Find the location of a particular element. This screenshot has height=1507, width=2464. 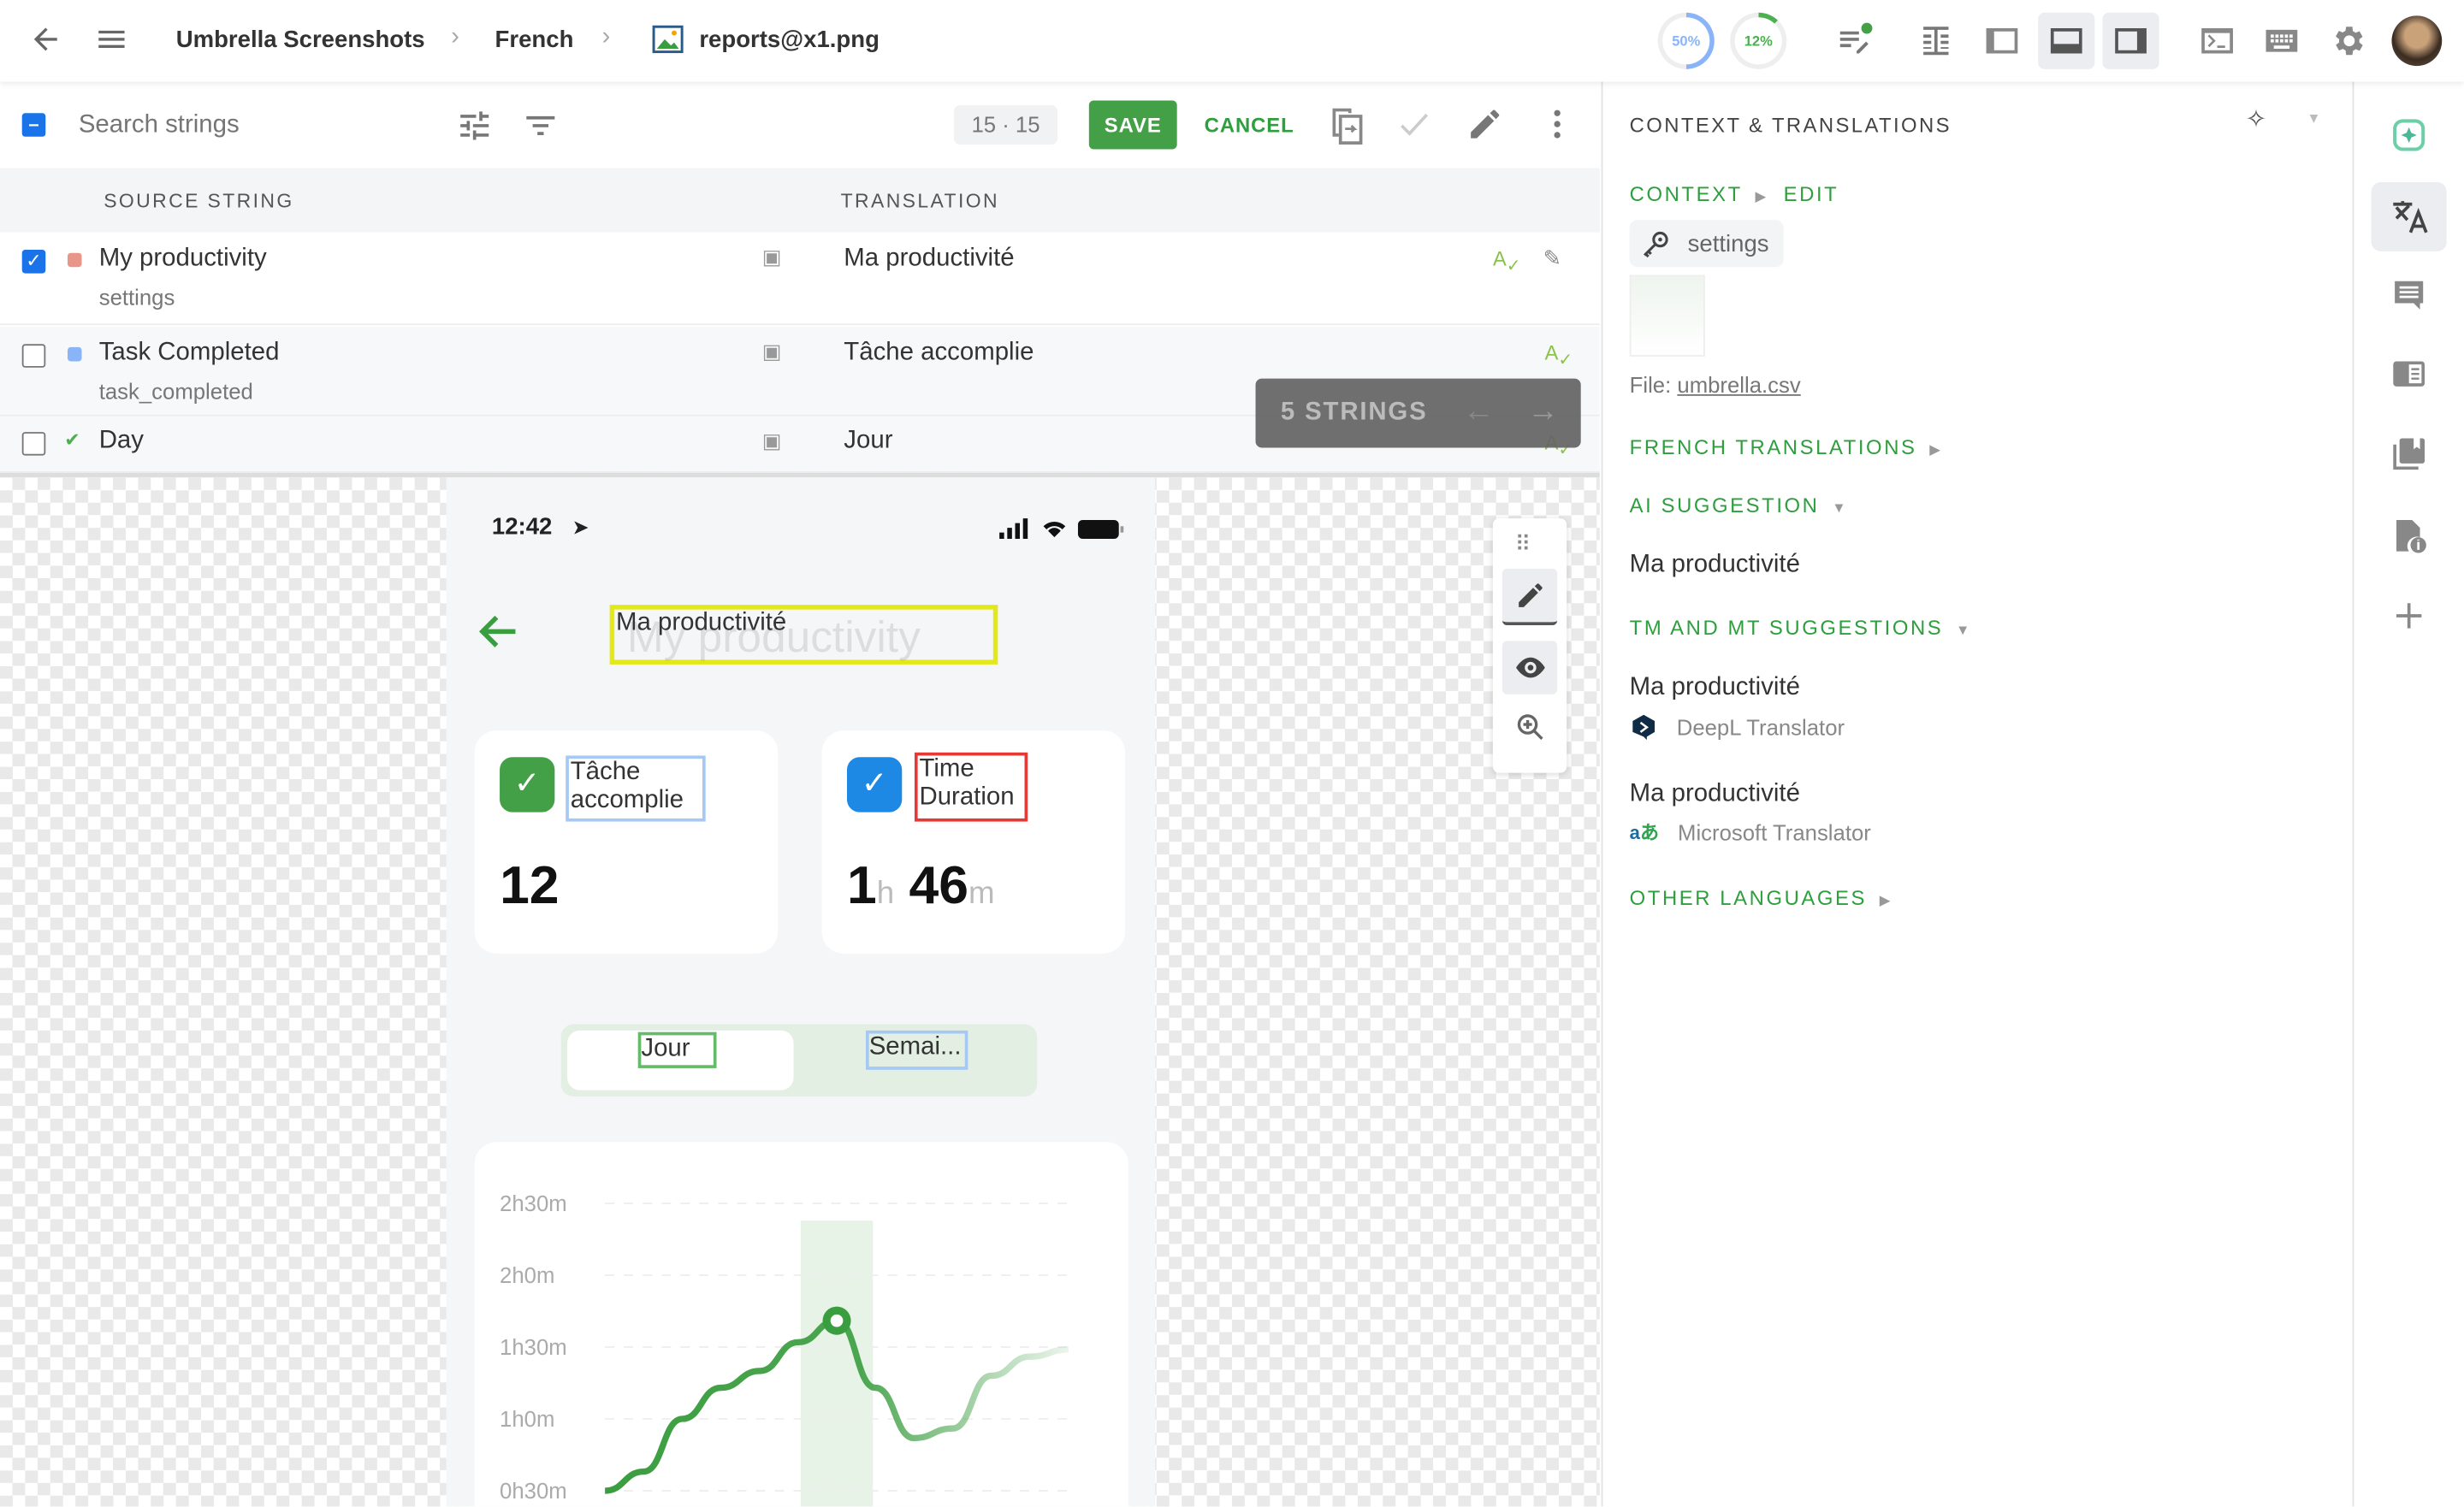

screenshot-thumbnail is located at coordinates (1667, 316).